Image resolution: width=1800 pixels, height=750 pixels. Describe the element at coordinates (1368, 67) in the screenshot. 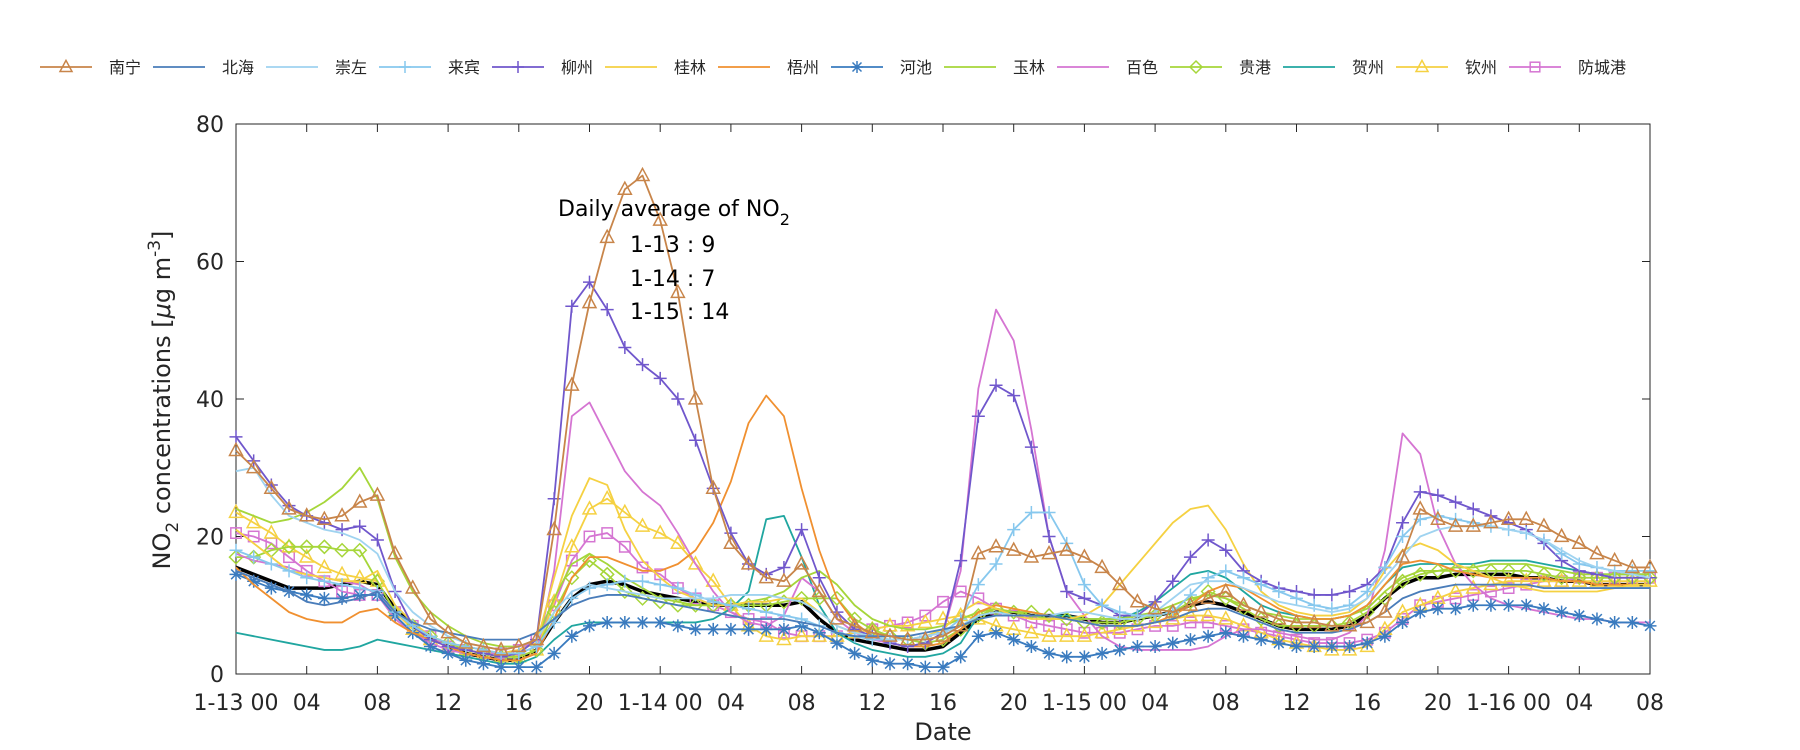

I see `legend-label-11: 贺州` at that location.